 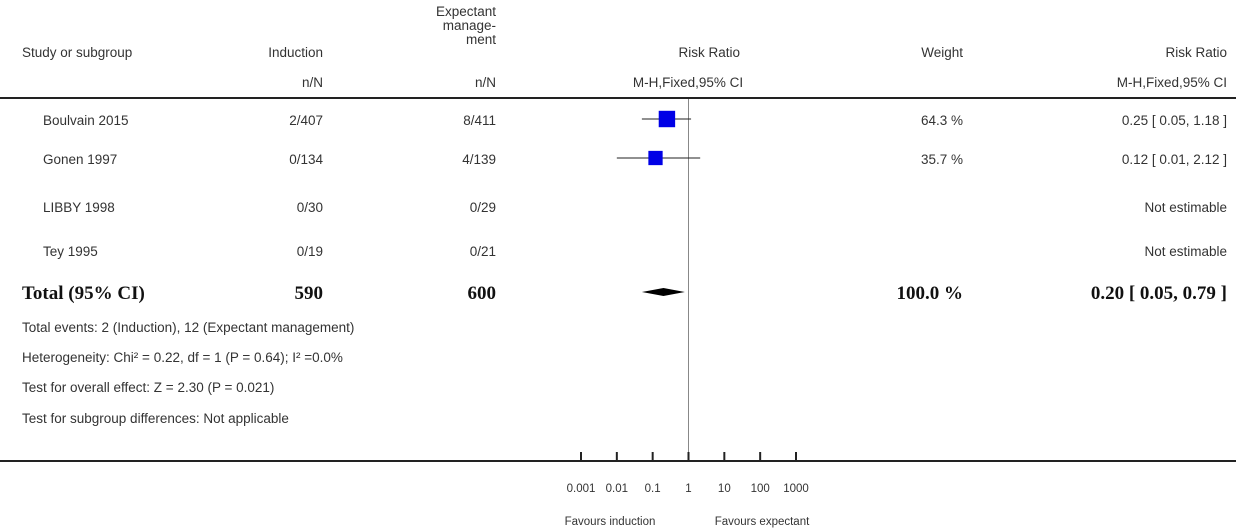 I want to click on study-name: Gonen 1997, so click(x=80, y=159).